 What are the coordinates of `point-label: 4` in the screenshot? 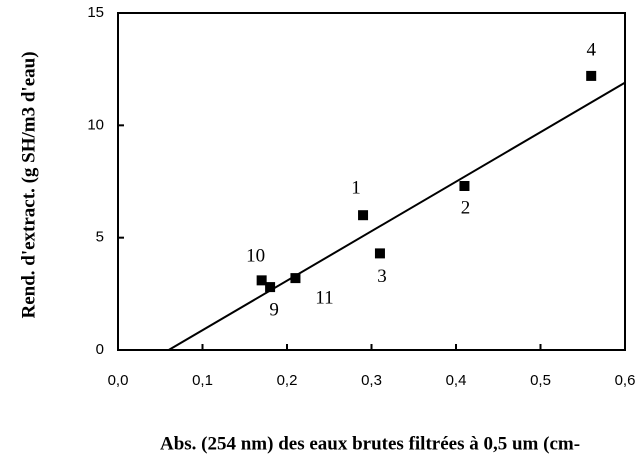 It's located at (591, 49).